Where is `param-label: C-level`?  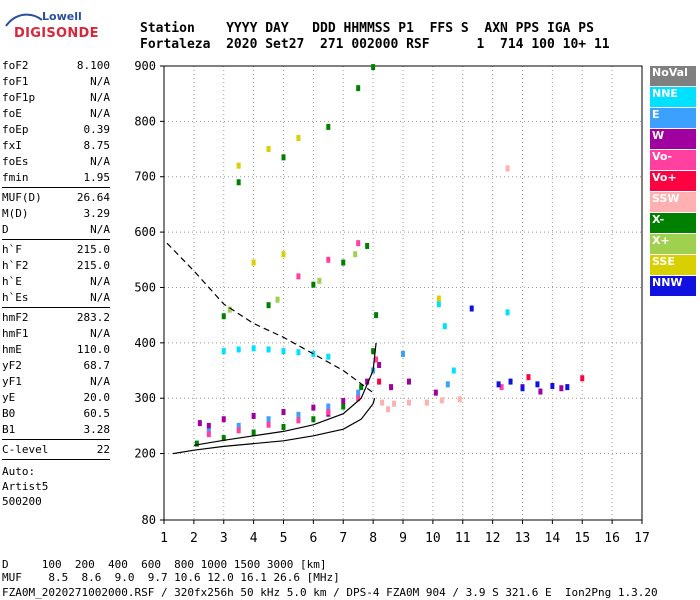 param-label: C-level is located at coordinates (25, 449).